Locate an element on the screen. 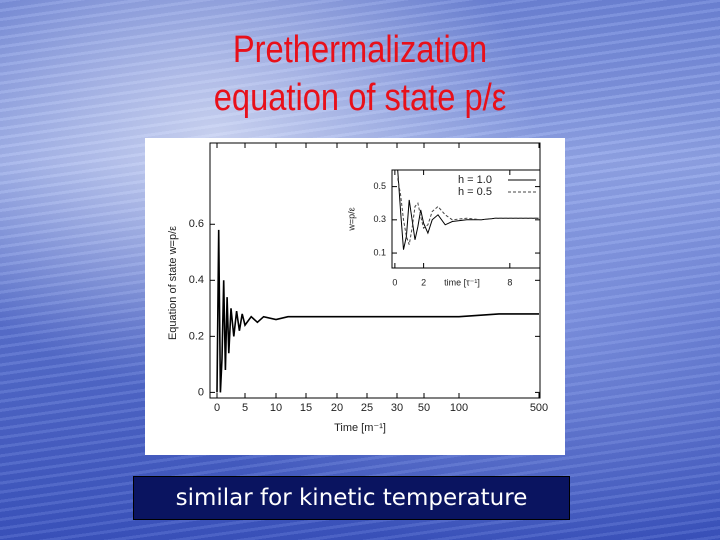 Image resolution: width=720 pixels, height=540 pixels. x-tick-label: 25 is located at coordinates (367, 408).